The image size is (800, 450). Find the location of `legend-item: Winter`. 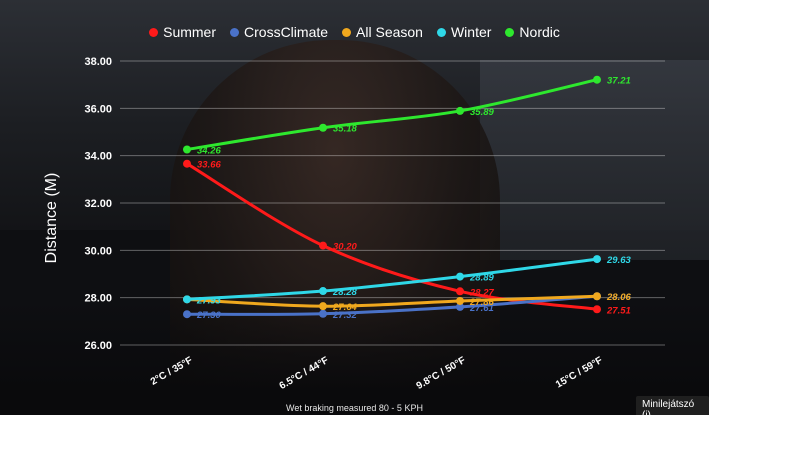

legend-item: Winter is located at coordinates (464, 32).